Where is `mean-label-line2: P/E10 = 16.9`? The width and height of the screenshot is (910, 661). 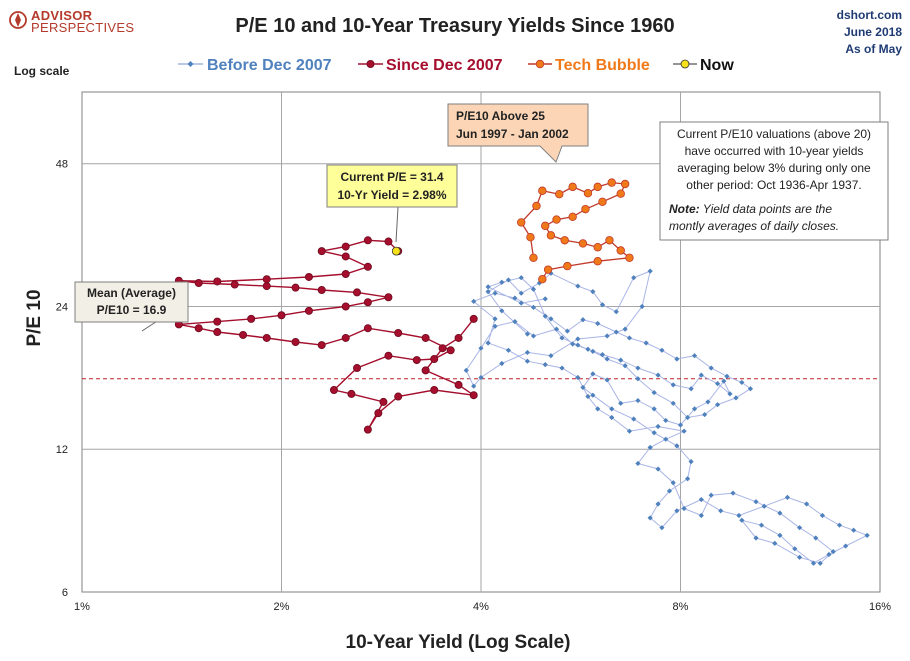 mean-label-line2: P/E10 = 16.9 is located at coordinates (132, 310).